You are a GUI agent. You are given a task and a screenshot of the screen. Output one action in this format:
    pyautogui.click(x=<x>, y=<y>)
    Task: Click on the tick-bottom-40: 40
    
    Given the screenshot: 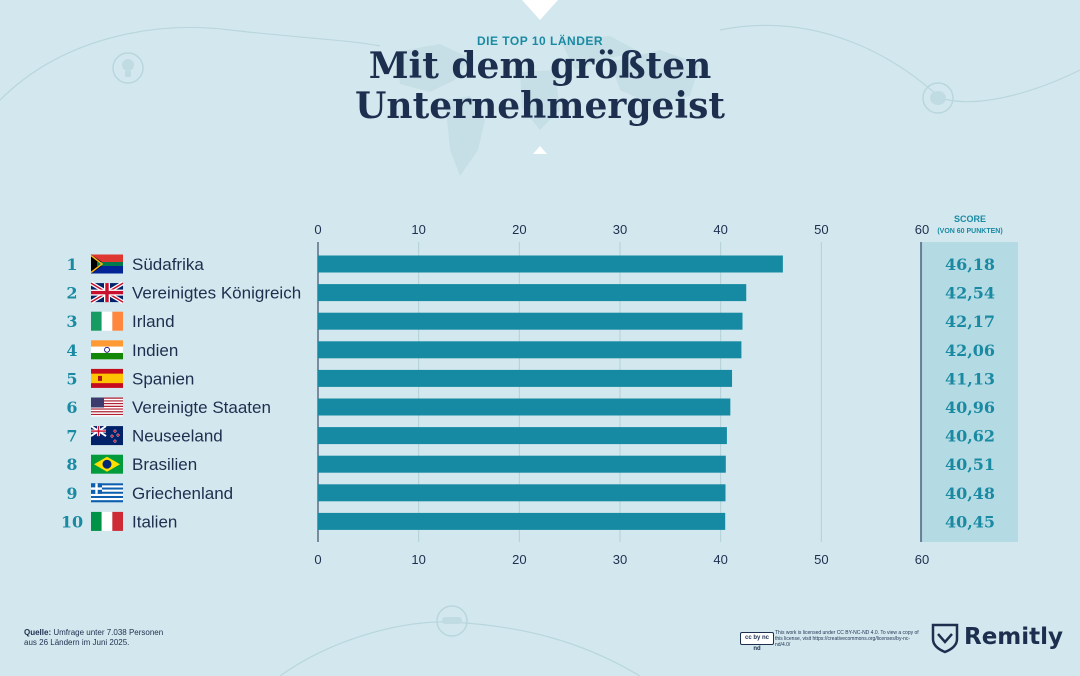 What is the action you would take?
    pyautogui.click(x=720, y=559)
    